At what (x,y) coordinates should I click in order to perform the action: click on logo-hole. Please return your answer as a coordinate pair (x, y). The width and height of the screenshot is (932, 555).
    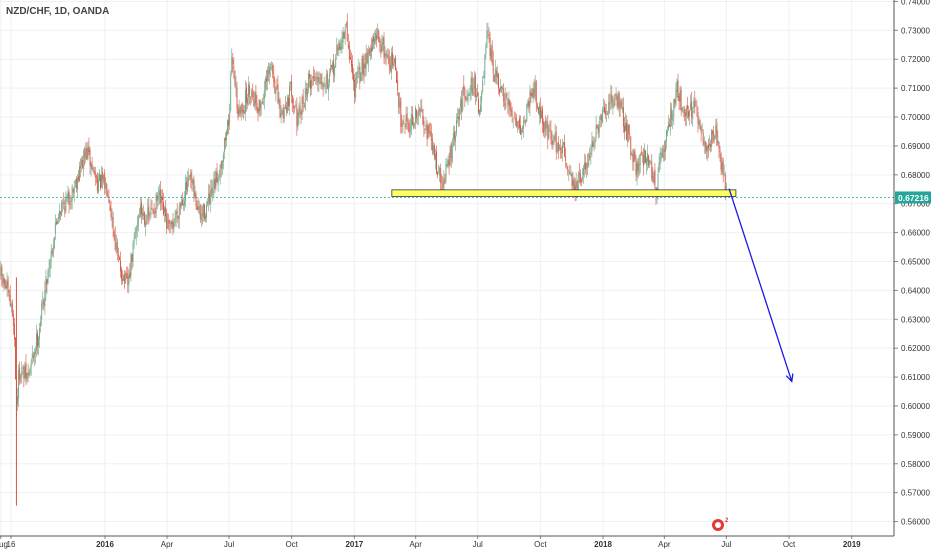
    Looking at the image, I should click on (718, 525).